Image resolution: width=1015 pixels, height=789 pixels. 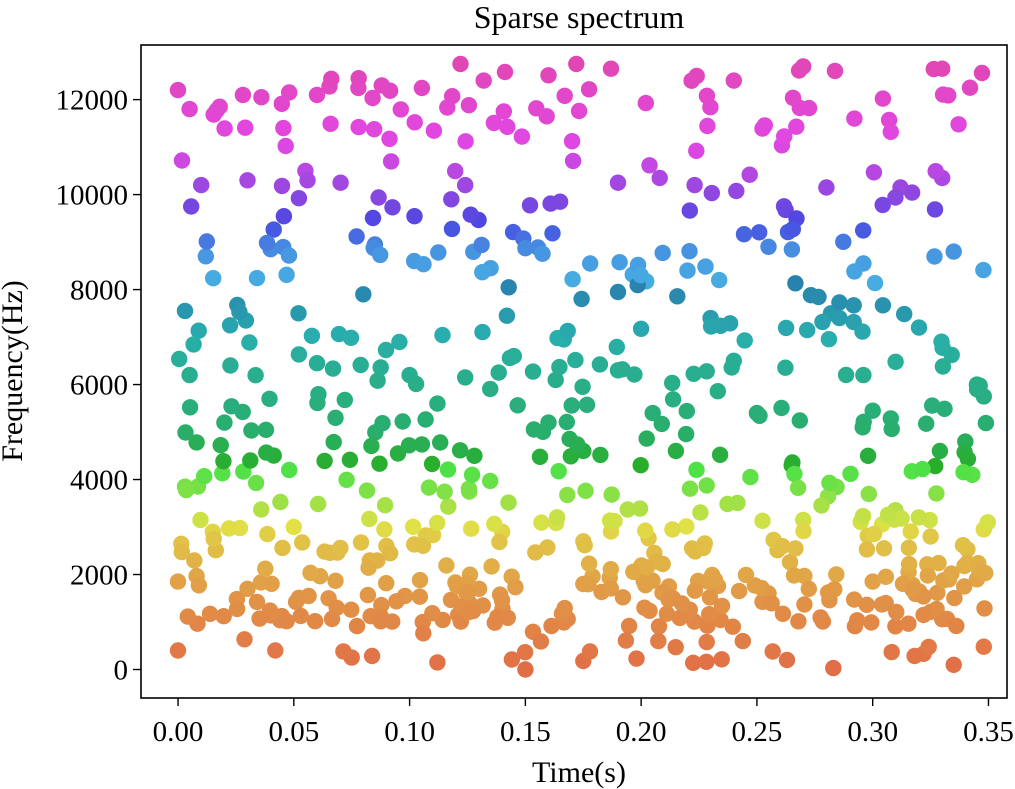 I want to click on y-axis: 0 2000 4000 6000 8000 10000 12000, so click(x=98, y=386).